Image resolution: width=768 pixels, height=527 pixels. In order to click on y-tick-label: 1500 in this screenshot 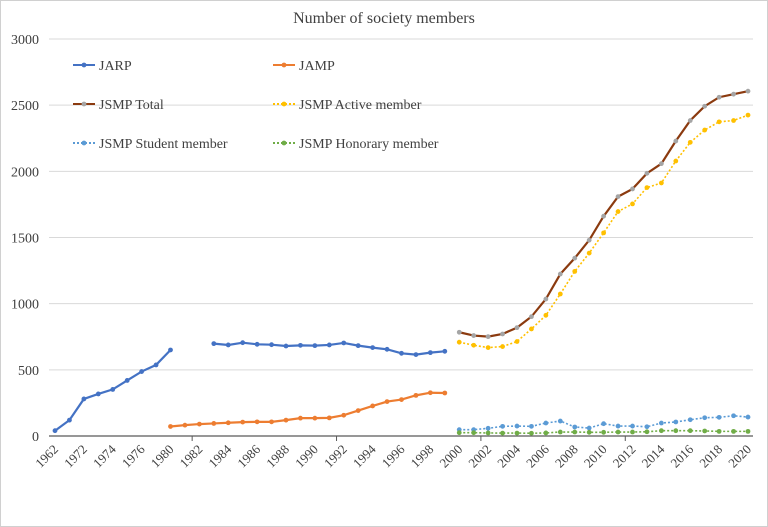, I will do `click(25, 239)`.